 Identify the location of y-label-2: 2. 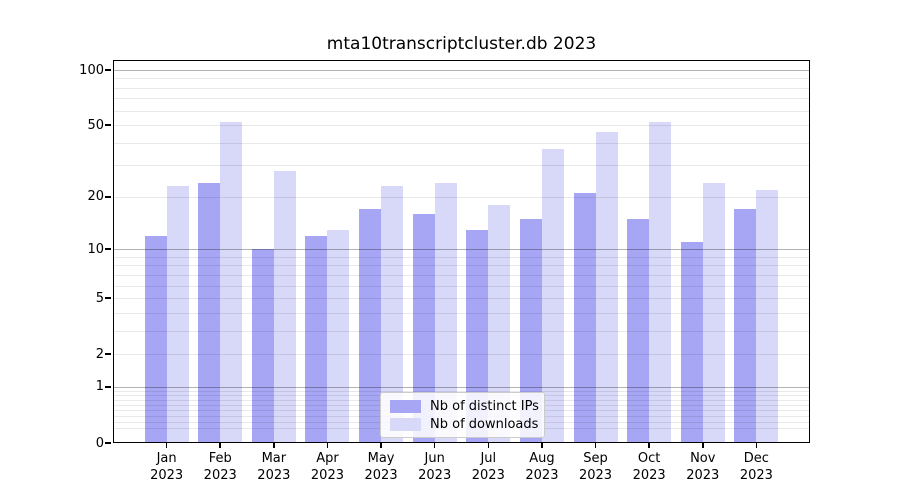
(99, 354).